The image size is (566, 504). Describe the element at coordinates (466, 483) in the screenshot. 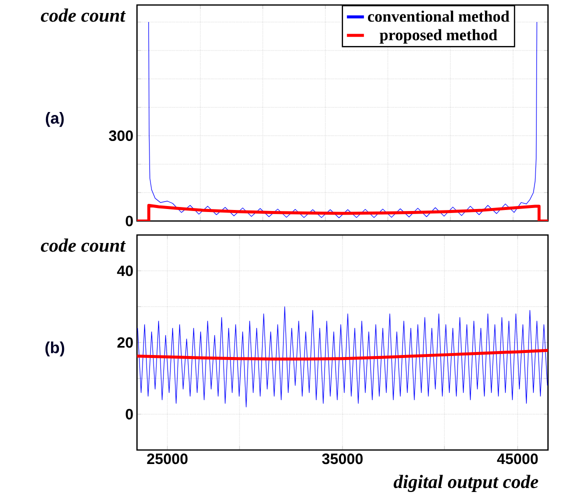

I see `x-axis-title: digital output code` at that location.